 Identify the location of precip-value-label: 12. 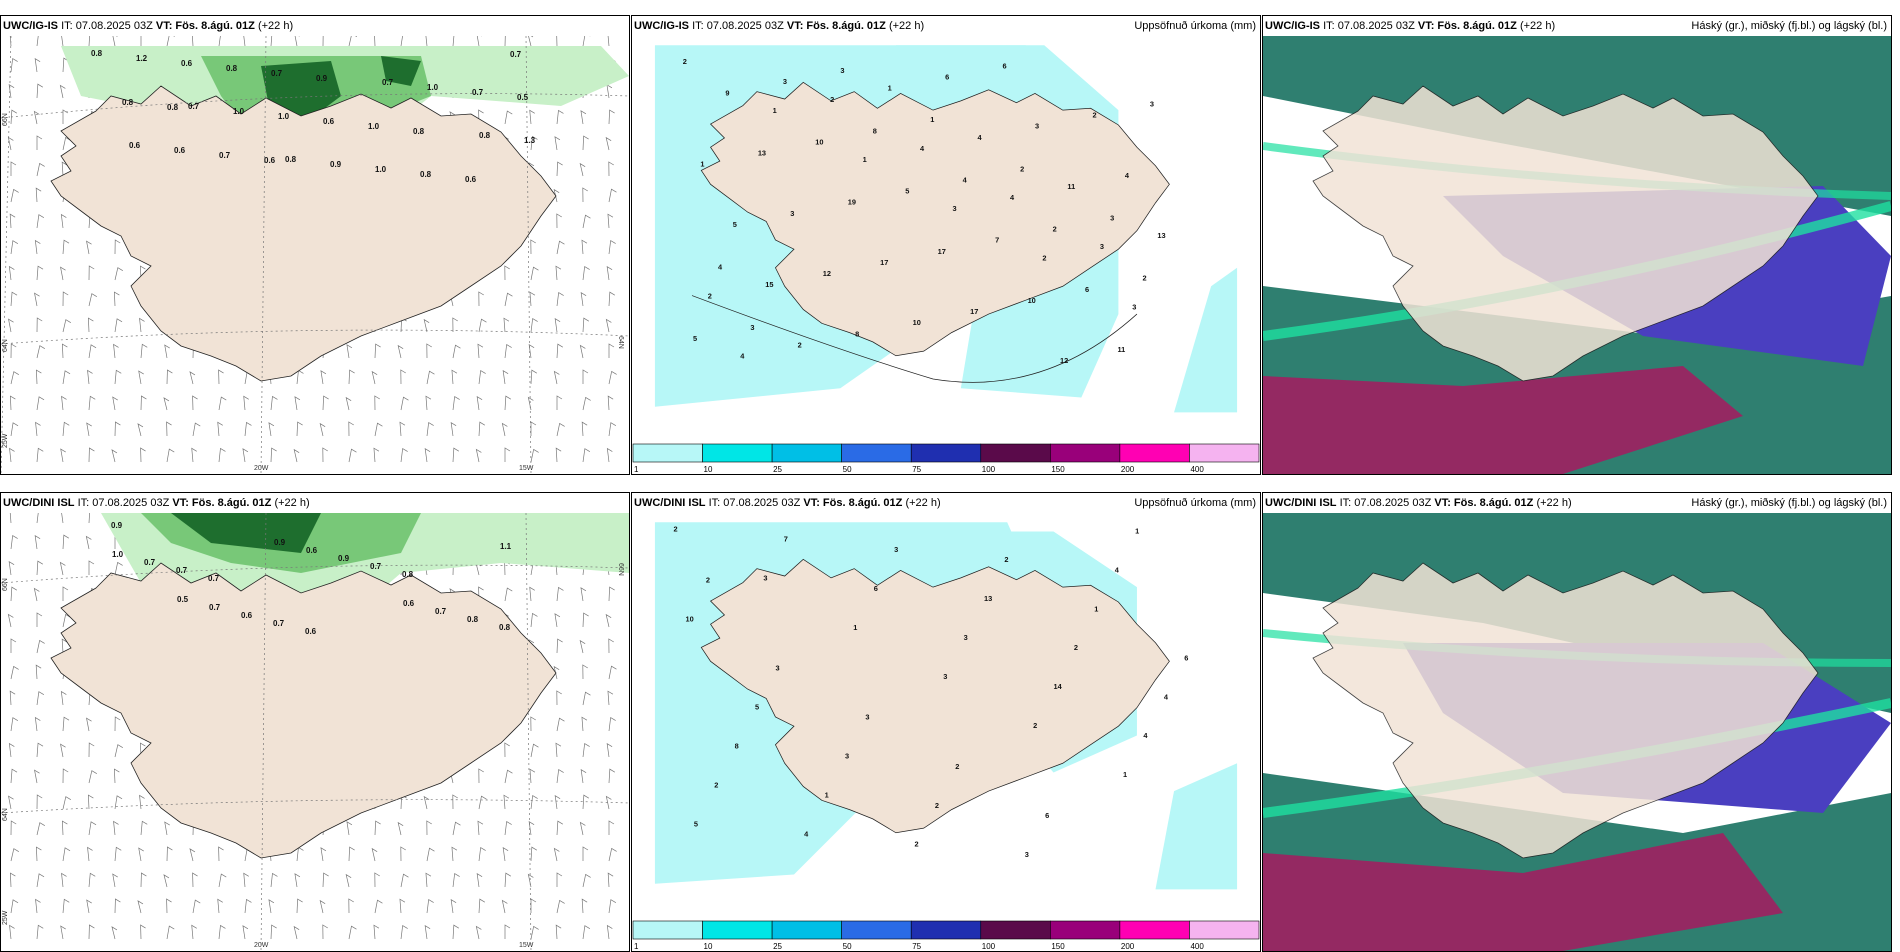
(827, 273).